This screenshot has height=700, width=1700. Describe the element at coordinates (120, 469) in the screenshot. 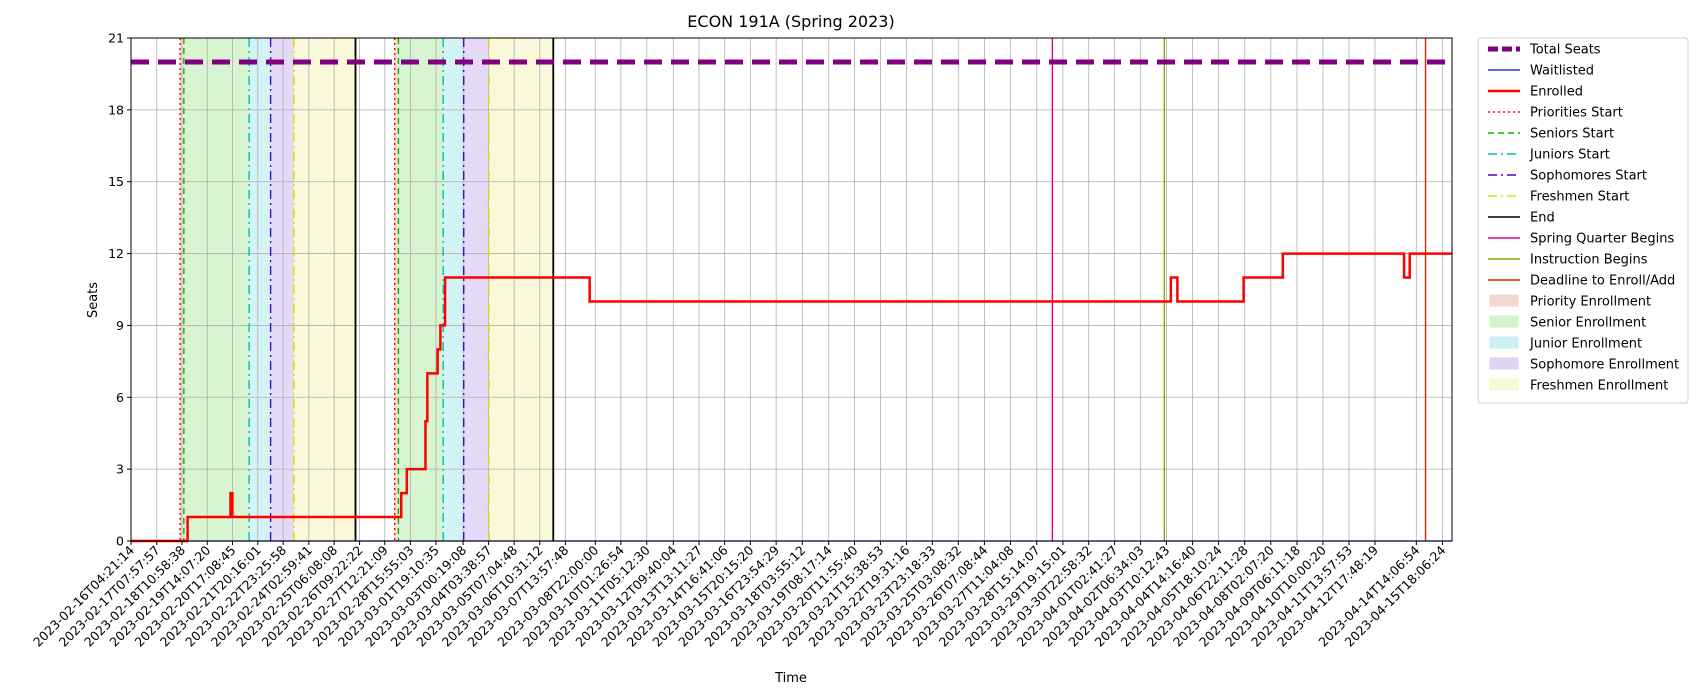

I see `y-tick-label-1: 3` at that location.